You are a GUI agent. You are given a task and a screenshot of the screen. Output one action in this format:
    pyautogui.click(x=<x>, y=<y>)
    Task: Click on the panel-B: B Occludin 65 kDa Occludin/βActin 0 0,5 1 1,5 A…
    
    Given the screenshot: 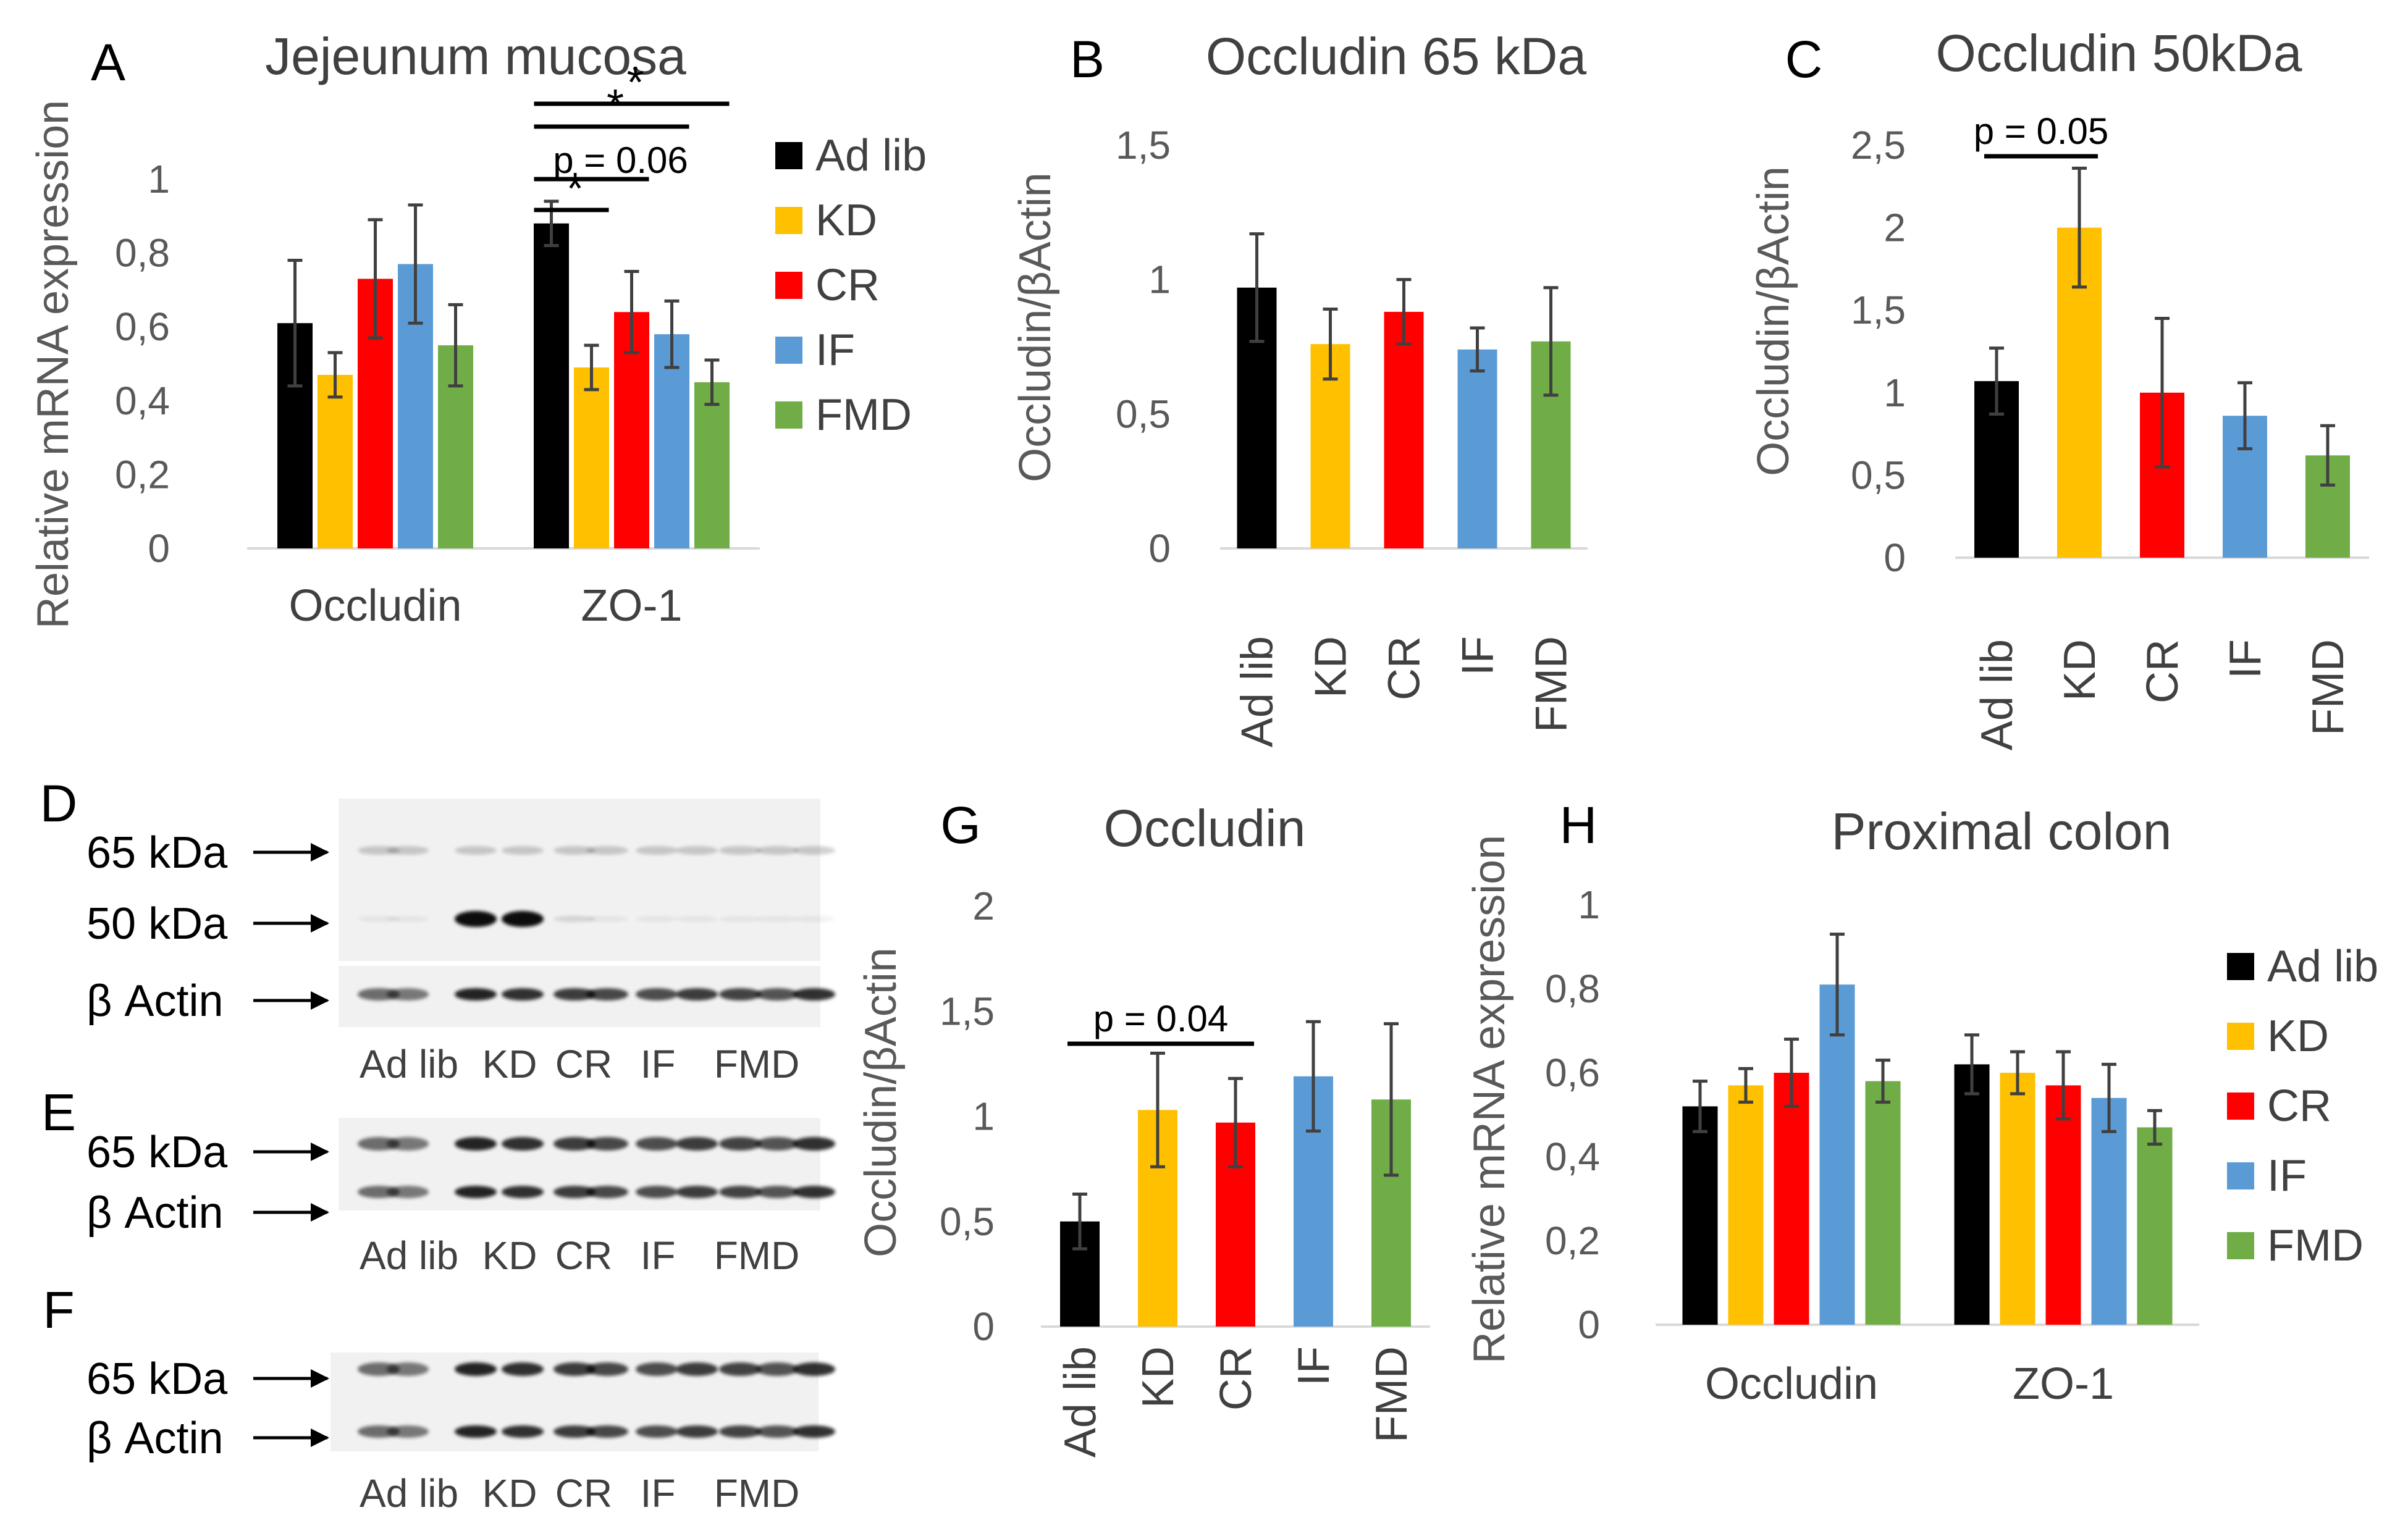 What is the action you would take?
    pyautogui.click(x=1299, y=387)
    